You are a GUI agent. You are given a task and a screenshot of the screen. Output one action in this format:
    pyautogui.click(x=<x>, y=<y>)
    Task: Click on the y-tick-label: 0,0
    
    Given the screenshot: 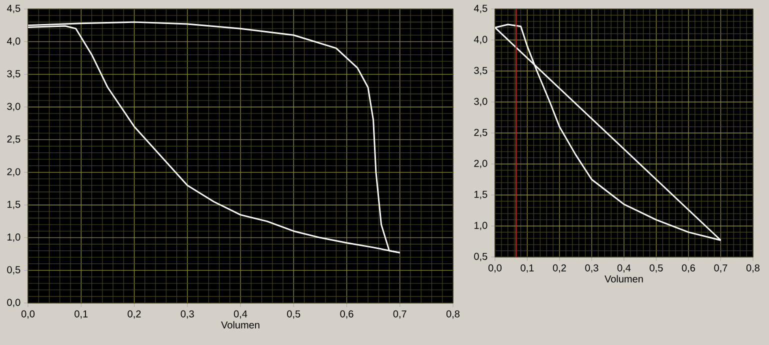 What is the action you would take?
    pyautogui.click(x=13, y=303)
    